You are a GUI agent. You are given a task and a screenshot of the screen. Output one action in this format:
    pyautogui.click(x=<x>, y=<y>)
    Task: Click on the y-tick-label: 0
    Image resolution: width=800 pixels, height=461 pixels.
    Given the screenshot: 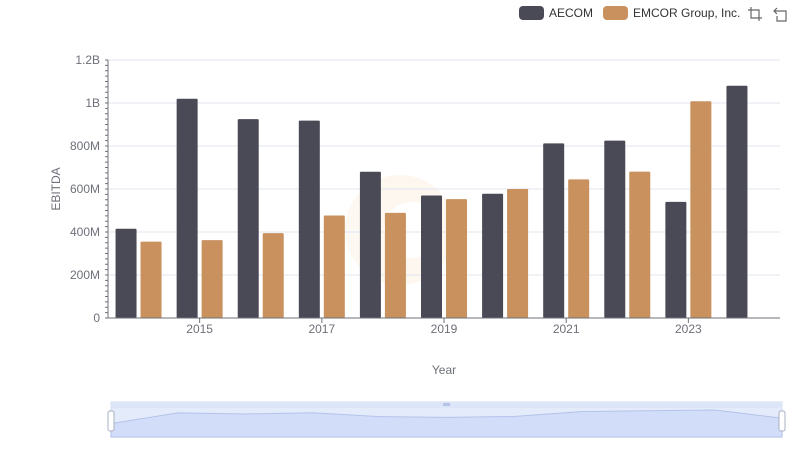 What is the action you would take?
    pyautogui.click(x=96, y=318)
    